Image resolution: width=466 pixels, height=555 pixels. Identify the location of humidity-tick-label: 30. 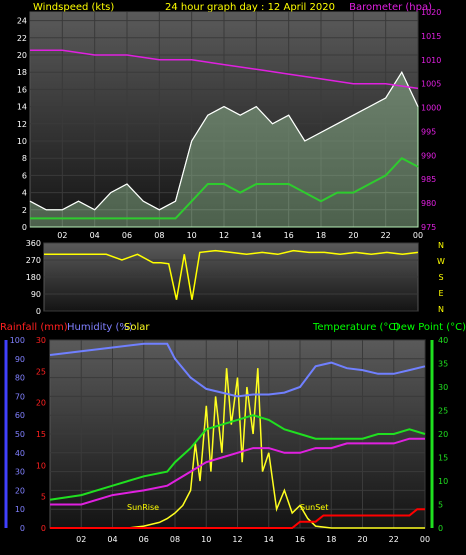
(20, 472).